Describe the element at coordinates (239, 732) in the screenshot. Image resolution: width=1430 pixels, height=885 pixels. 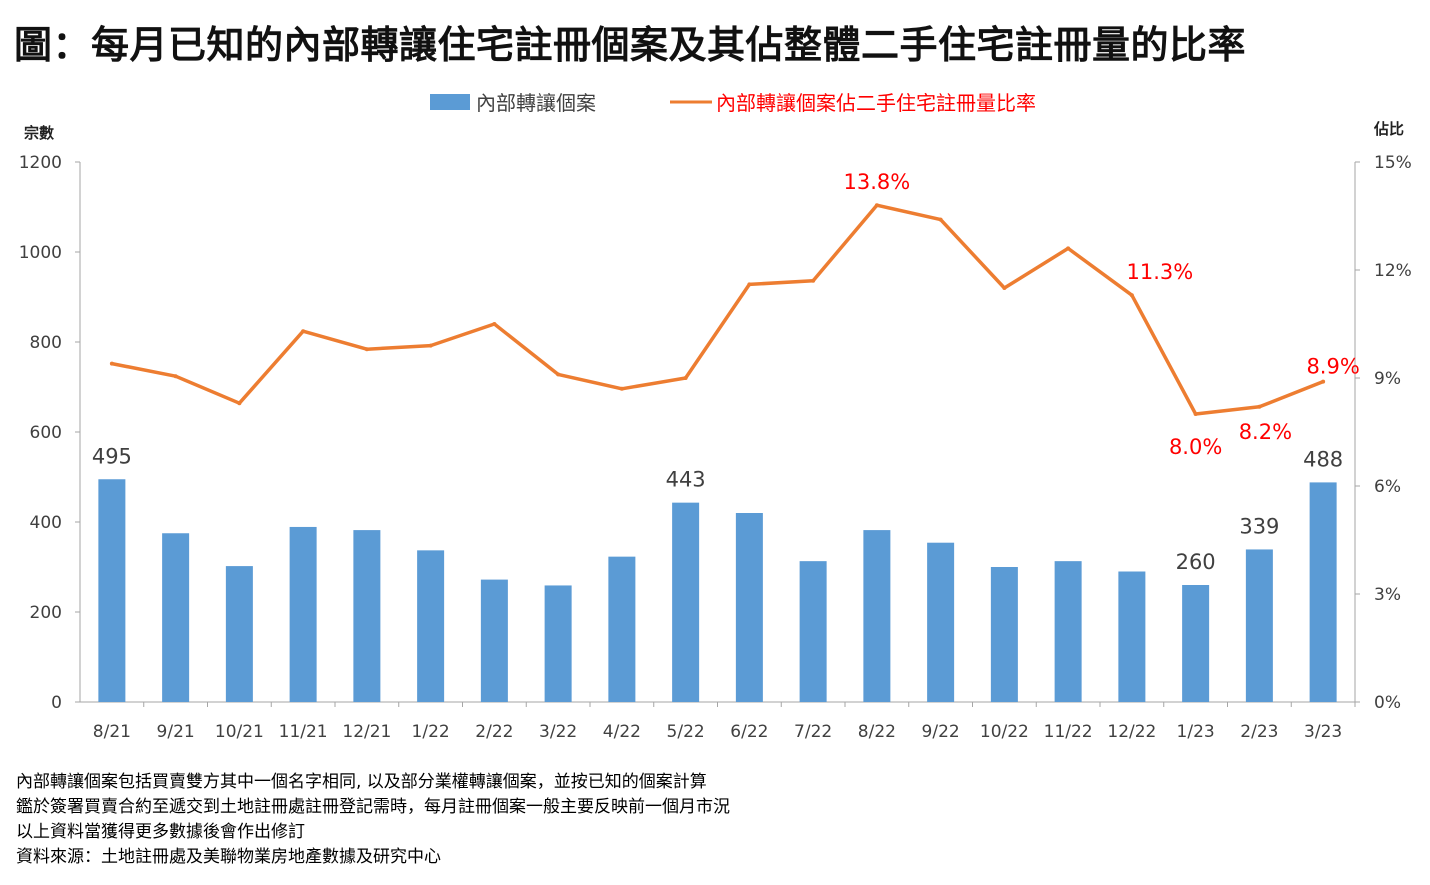
I see `x-tick-label: 10/21` at that location.